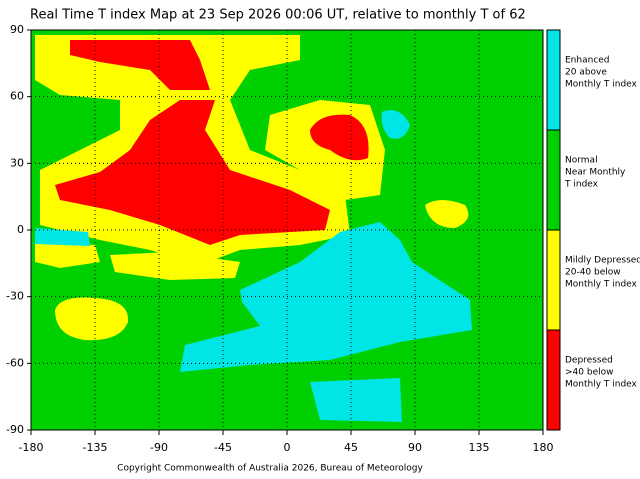 The image size is (640, 479). I want to click on x-tick-label: 180, so click(543, 447).